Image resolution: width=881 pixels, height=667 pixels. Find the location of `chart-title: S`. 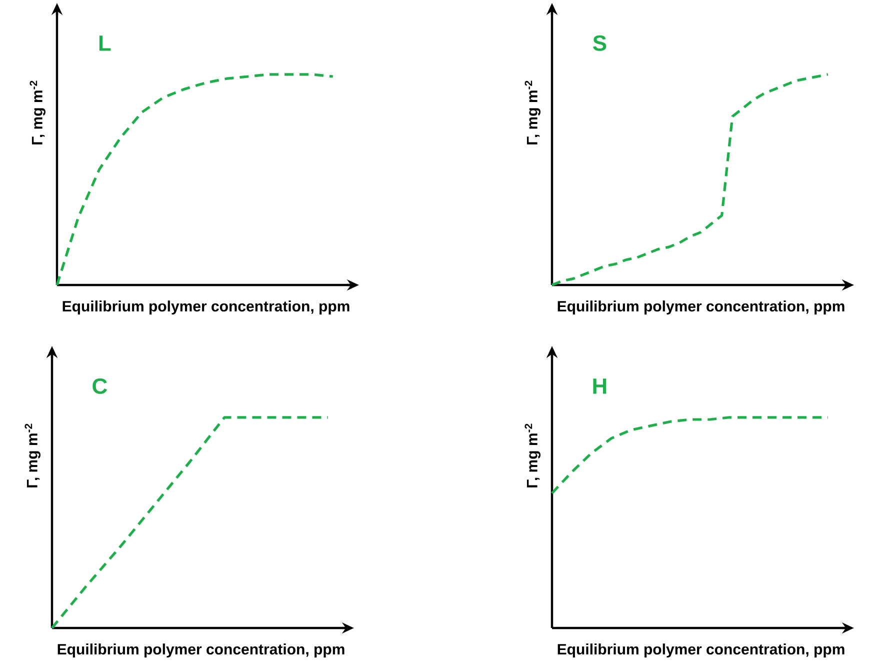

chart-title: S is located at coordinates (599, 43).